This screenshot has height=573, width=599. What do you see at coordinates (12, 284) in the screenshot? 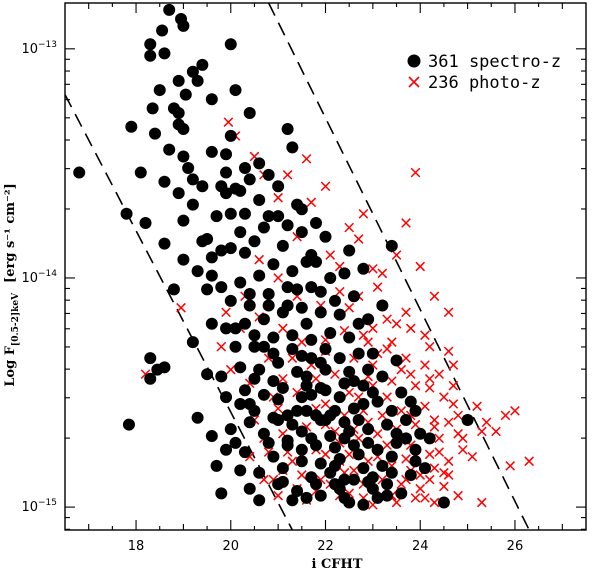
I see `svg-text:Log F[0.5-2]keV[erg s⁻¹ cm⁻²]: Log F[0.5-2]keV [erg s⁻¹ cm⁻²]` at bounding box center [12, 284].